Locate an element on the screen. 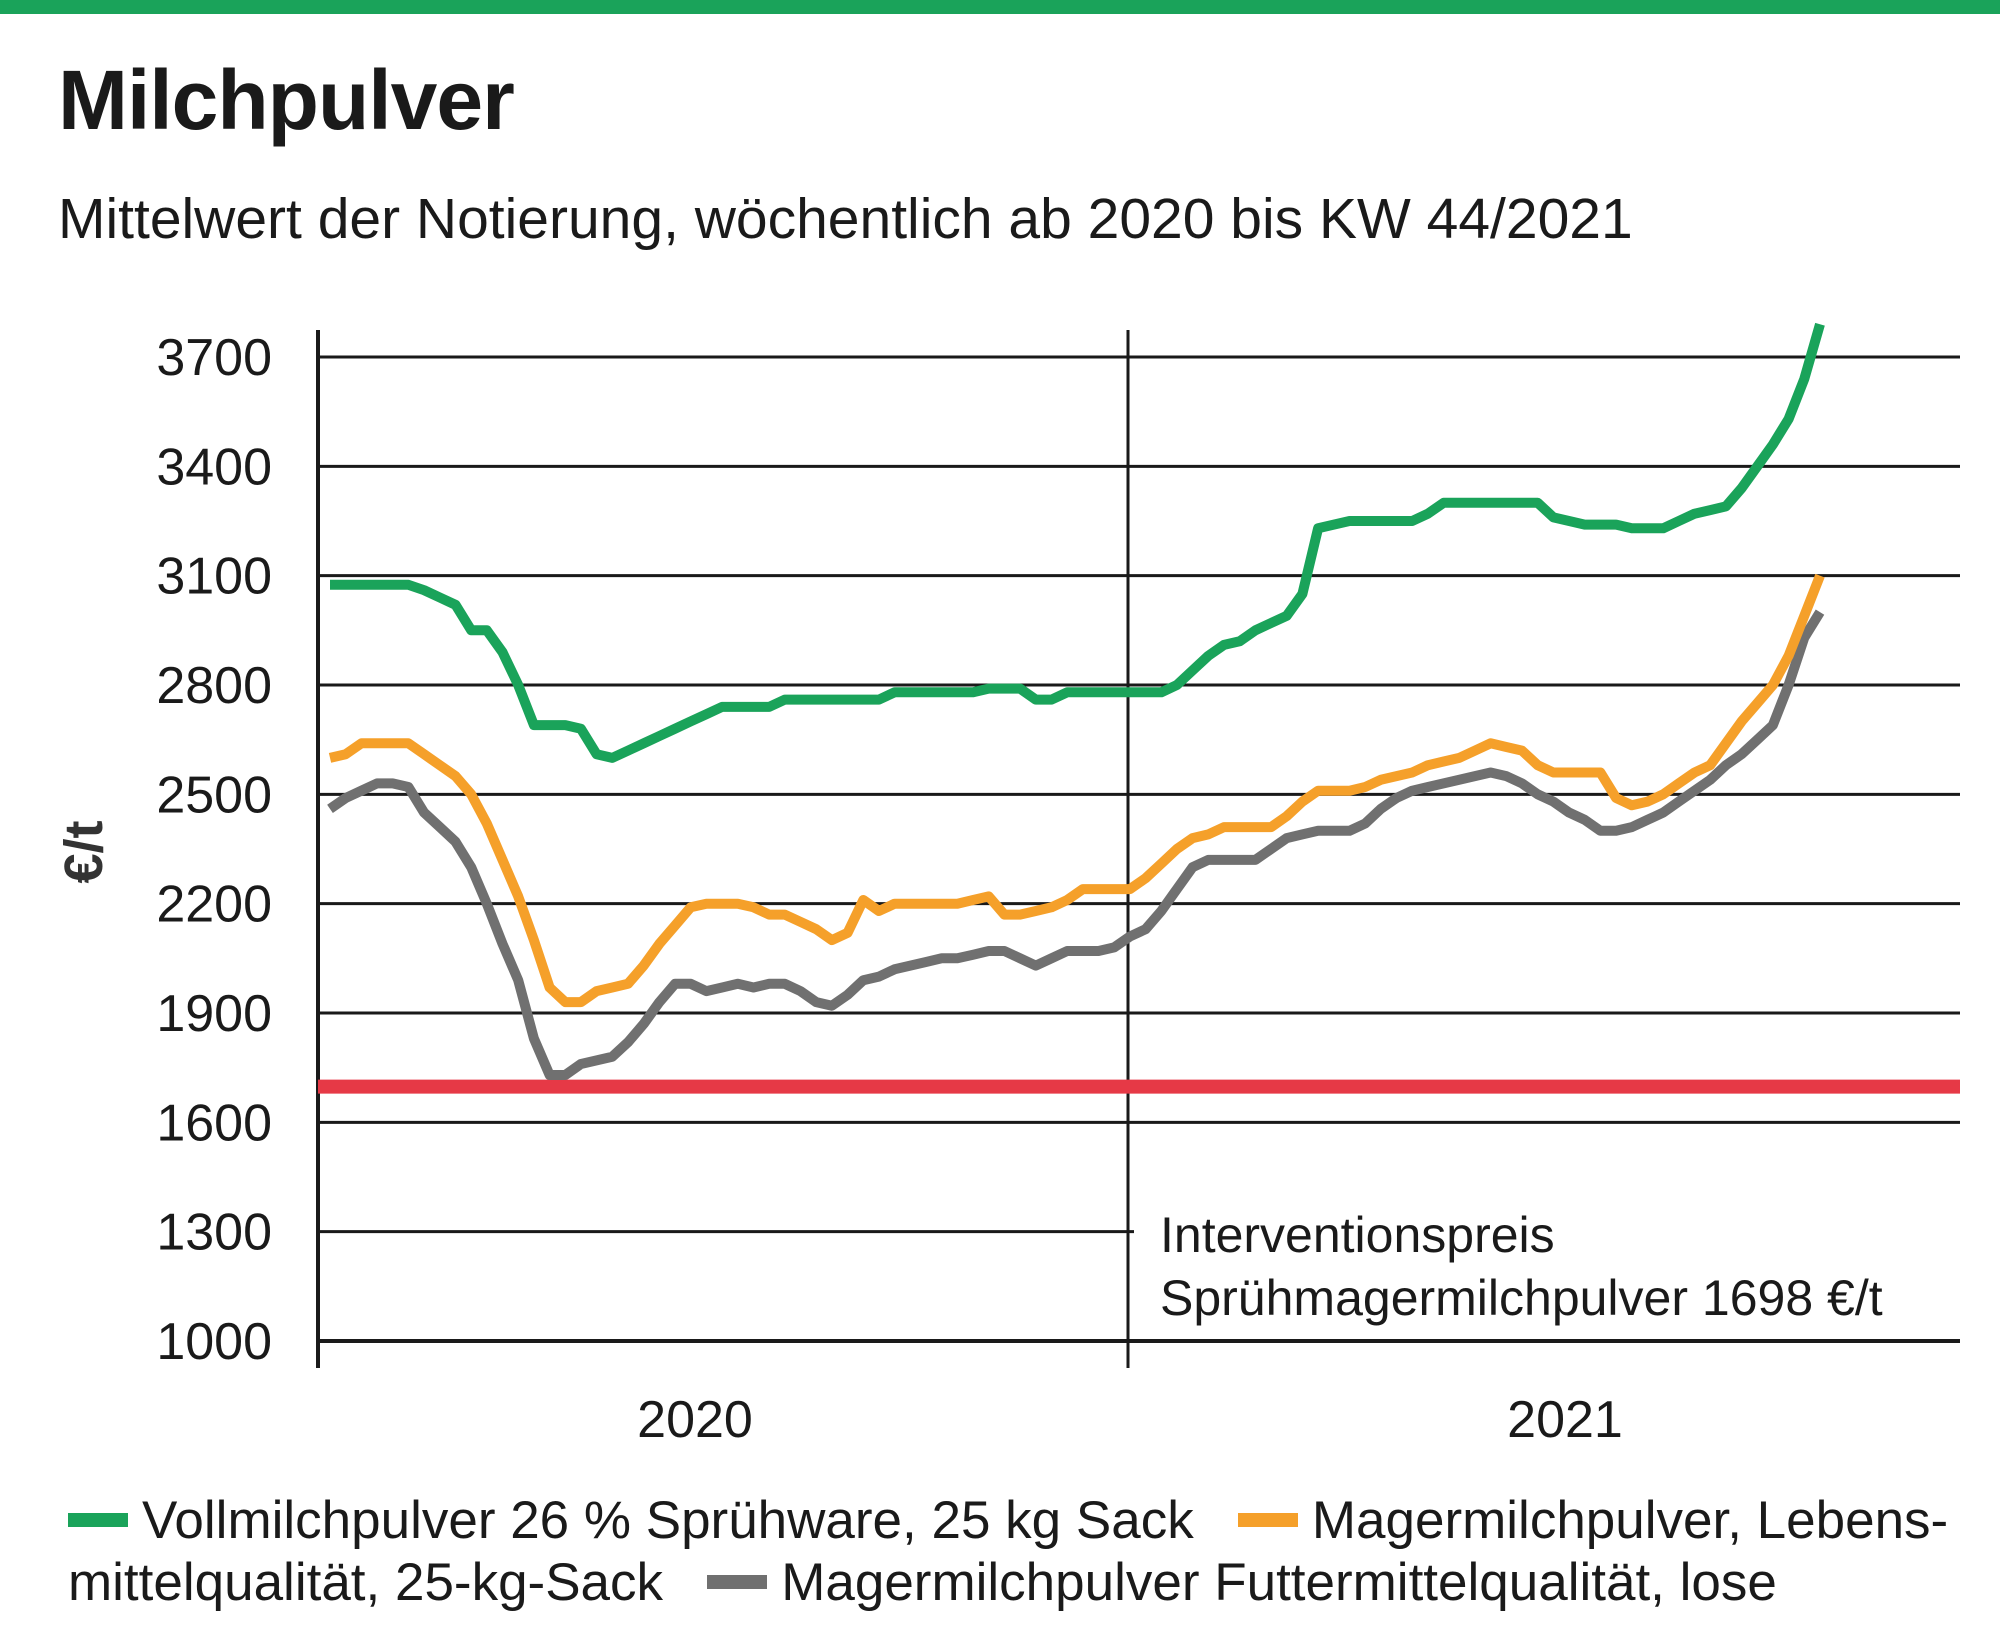 The image size is (2000, 1645). y-tick-label: 1600 is located at coordinates (214, 1123).